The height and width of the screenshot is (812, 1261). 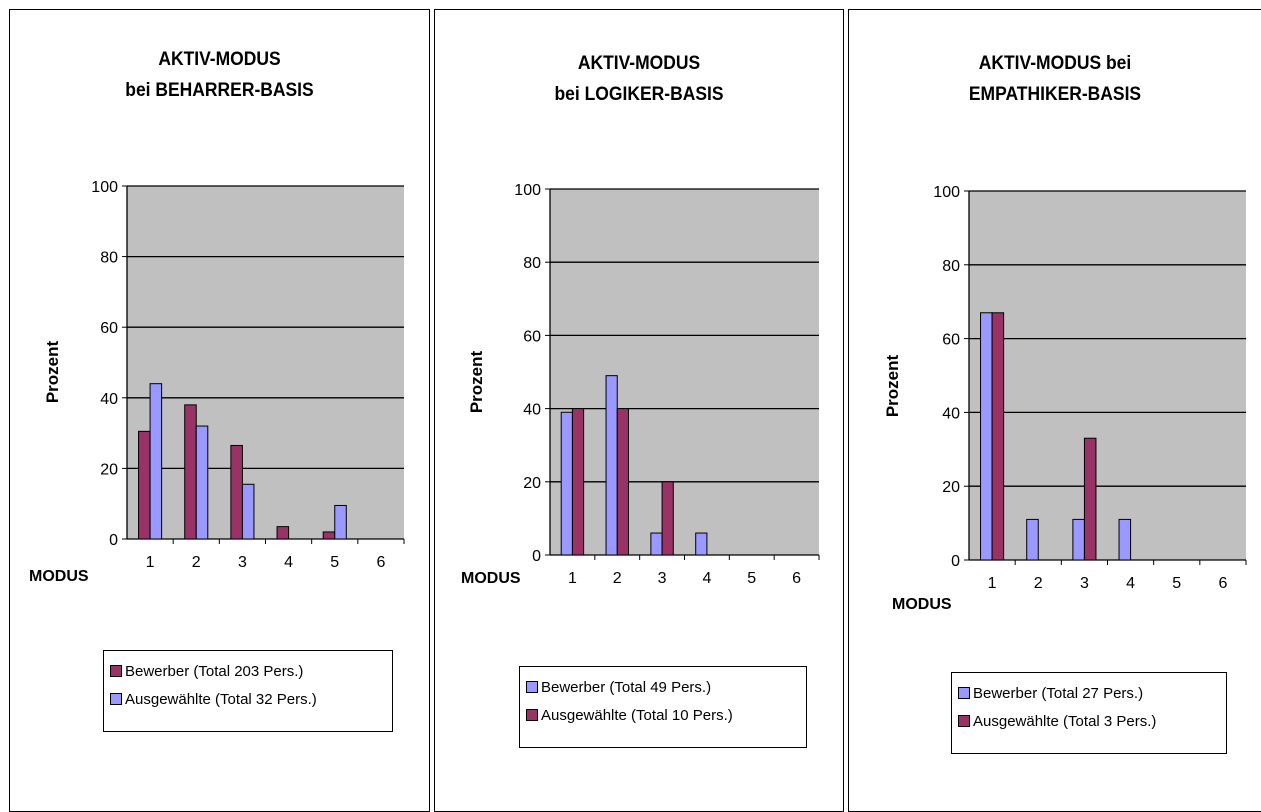 What do you see at coordinates (1055, 63) in the screenshot?
I see `chart-title-line-1: AKTIV-MODUS bei` at bounding box center [1055, 63].